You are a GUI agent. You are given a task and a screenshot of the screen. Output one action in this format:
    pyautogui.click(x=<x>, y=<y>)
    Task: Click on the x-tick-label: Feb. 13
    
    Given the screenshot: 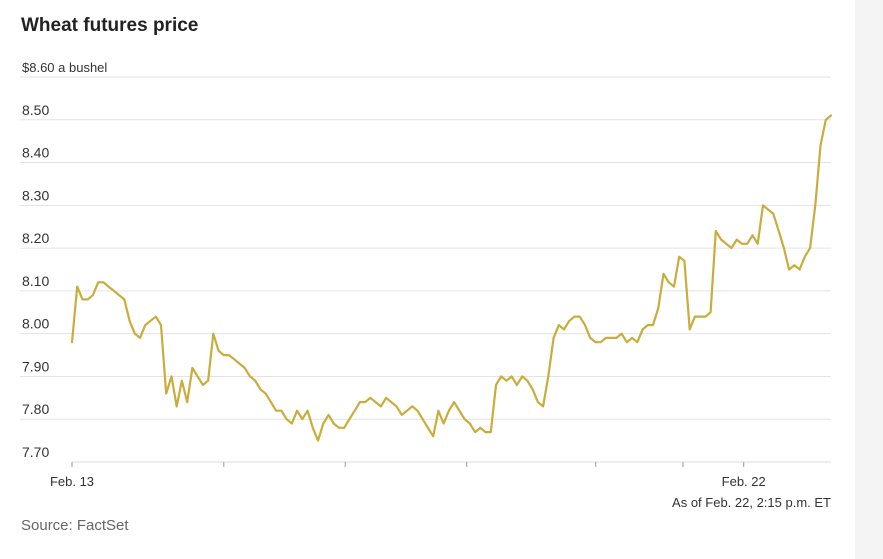 What is the action you would take?
    pyautogui.click(x=72, y=481)
    